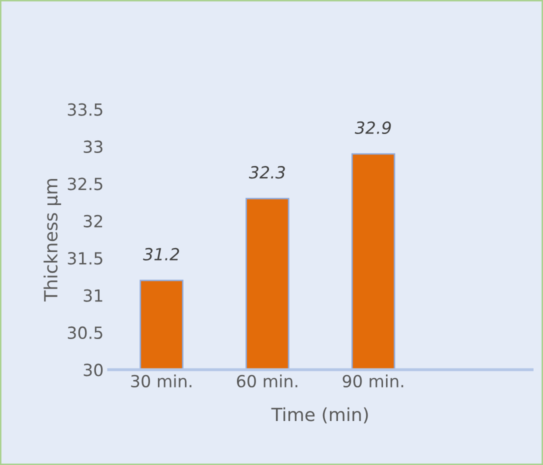  I want to click on y-tick-label: 33, so click(93, 147).